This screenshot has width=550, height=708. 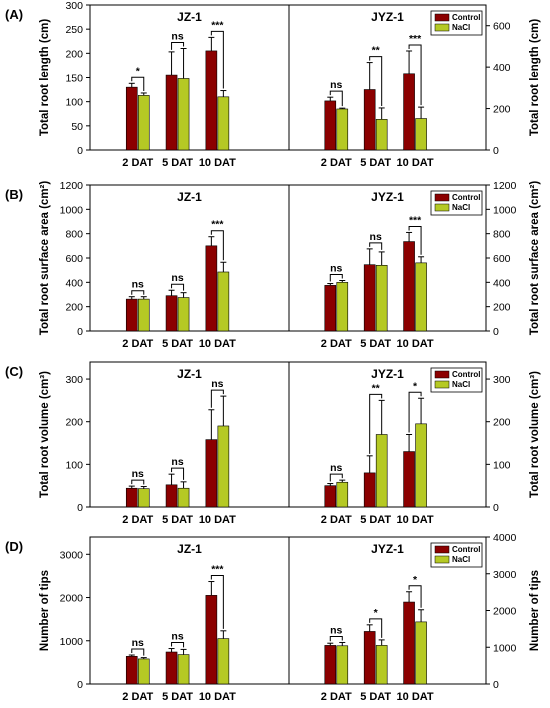 I want to click on legend-label: NaCl, so click(x=461, y=207).